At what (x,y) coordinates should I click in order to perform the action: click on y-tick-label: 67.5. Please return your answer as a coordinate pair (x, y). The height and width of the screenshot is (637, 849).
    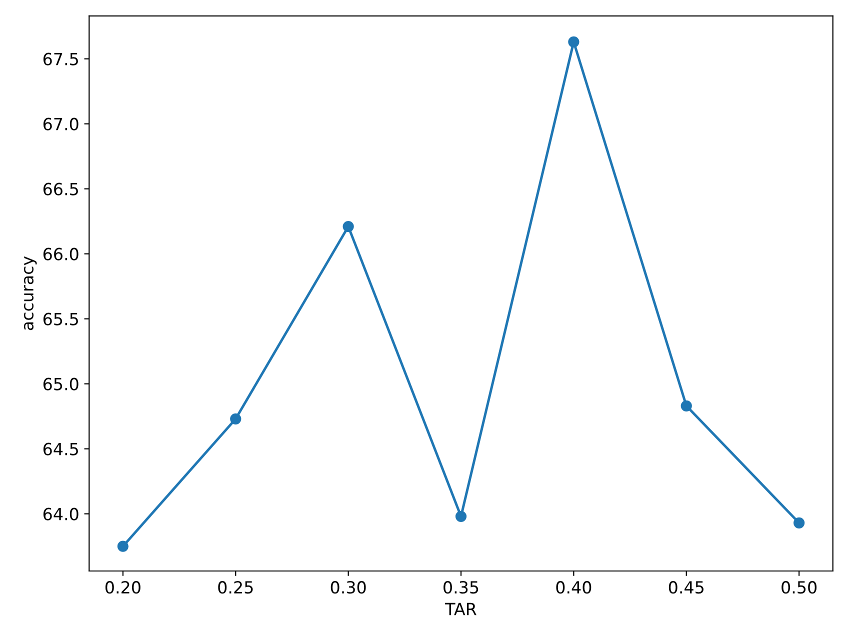
    Looking at the image, I should click on (60, 59).